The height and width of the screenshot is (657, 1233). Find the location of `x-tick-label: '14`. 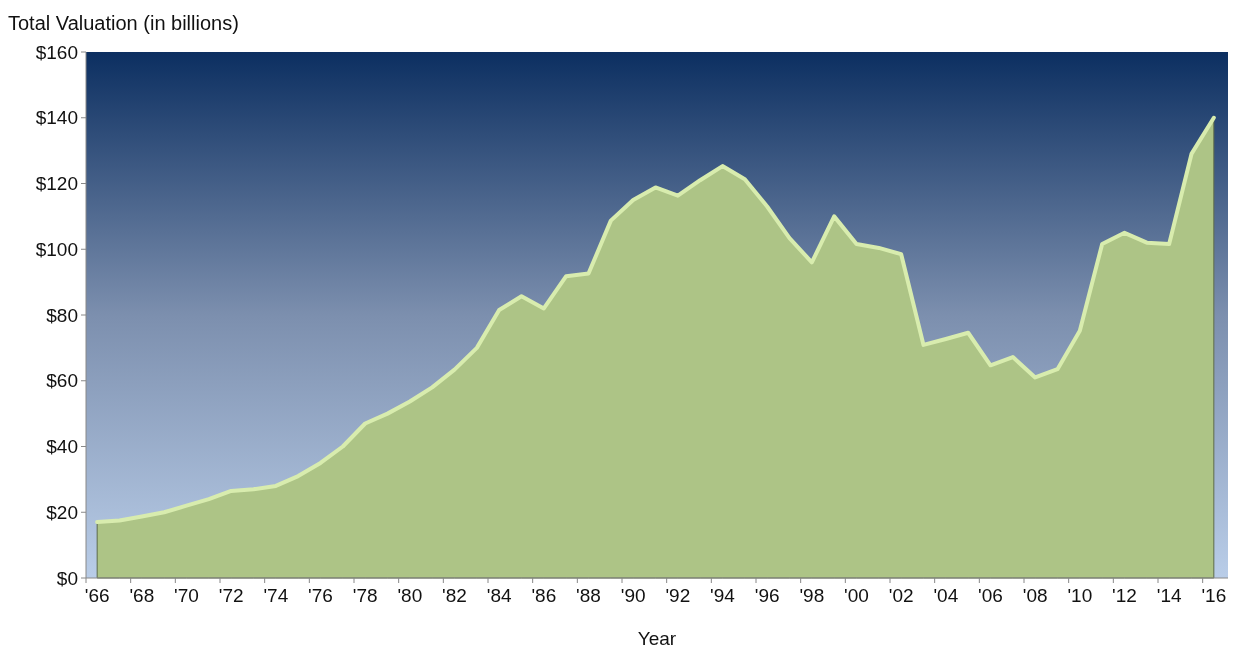

x-tick-label: '14 is located at coordinates (1169, 595).